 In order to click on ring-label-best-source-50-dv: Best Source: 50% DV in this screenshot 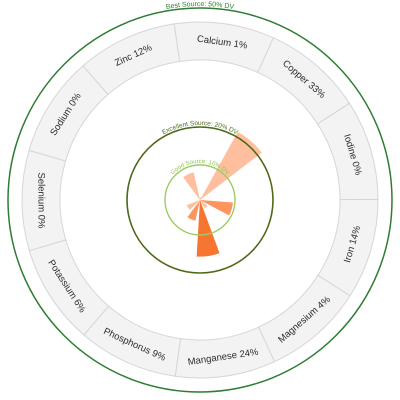, I will do `click(199, 6)`.